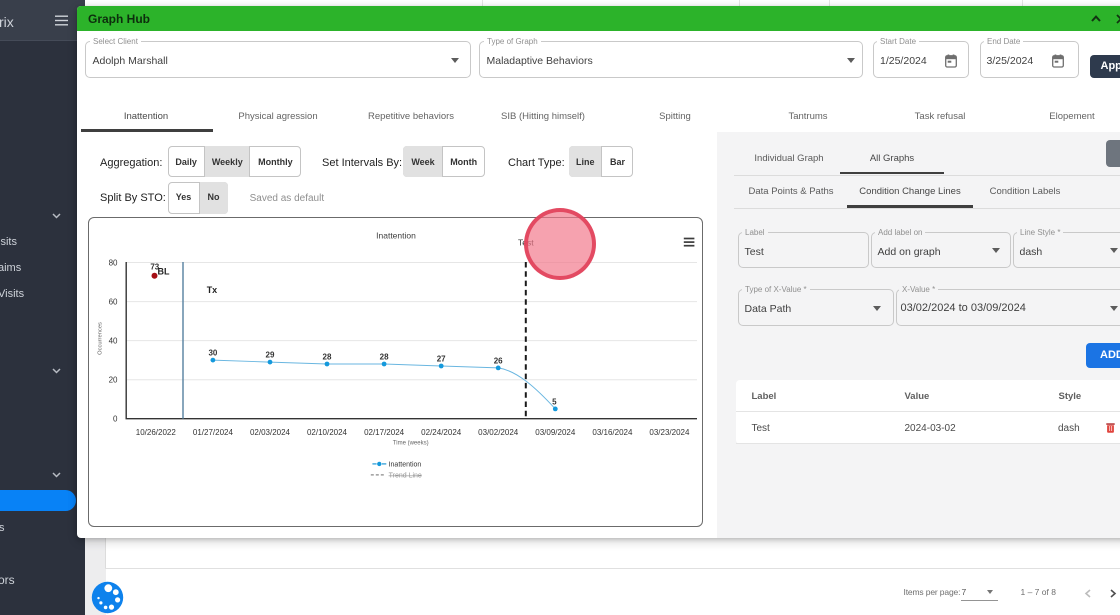 The image size is (1120, 615). What do you see at coordinates (612, 432) in the screenshot?
I see `svg-text: 03/16/2024` at bounding box center [612, 432].